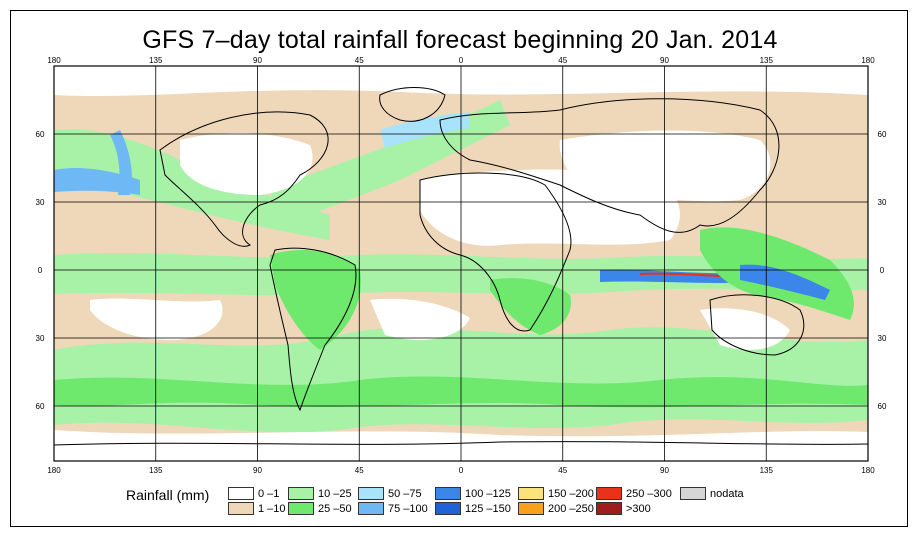 Image resolution: width=920 pixels, height=539 pixels. I want to click on dry-region-south-pacific, so click(156, 319).